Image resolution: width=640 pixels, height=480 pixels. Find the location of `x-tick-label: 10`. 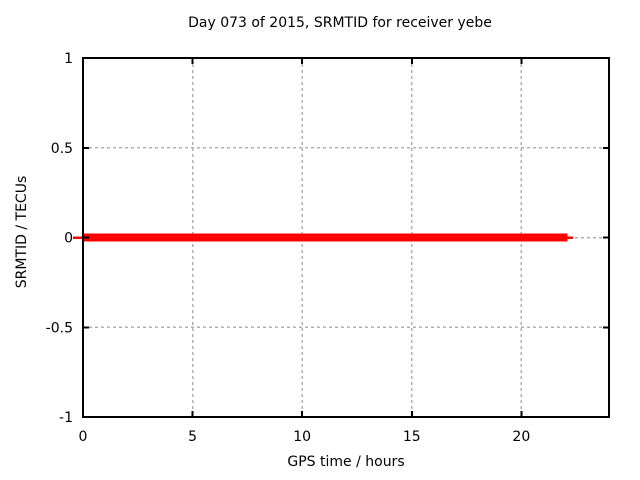

x-tick-label: 10 is located at coordinates (302, 437).